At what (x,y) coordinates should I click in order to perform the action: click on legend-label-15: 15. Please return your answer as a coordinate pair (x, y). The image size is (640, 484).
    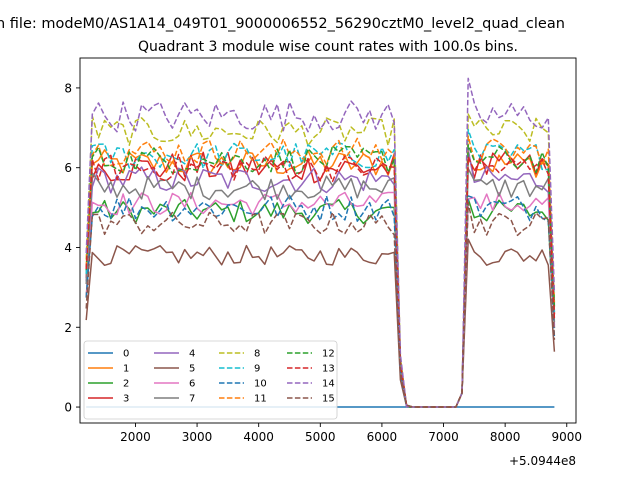
    Looking at the image, I should click on (328, 399).